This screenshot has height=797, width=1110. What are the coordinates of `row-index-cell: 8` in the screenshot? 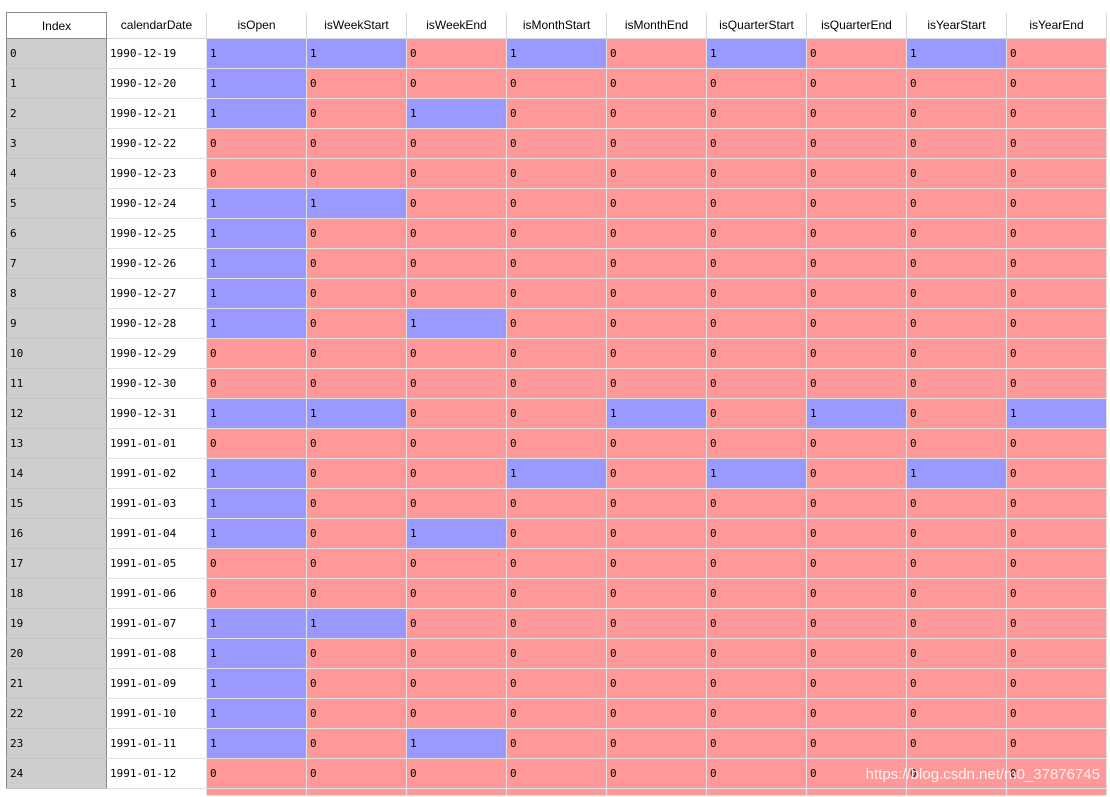 It's located at (56, 293).